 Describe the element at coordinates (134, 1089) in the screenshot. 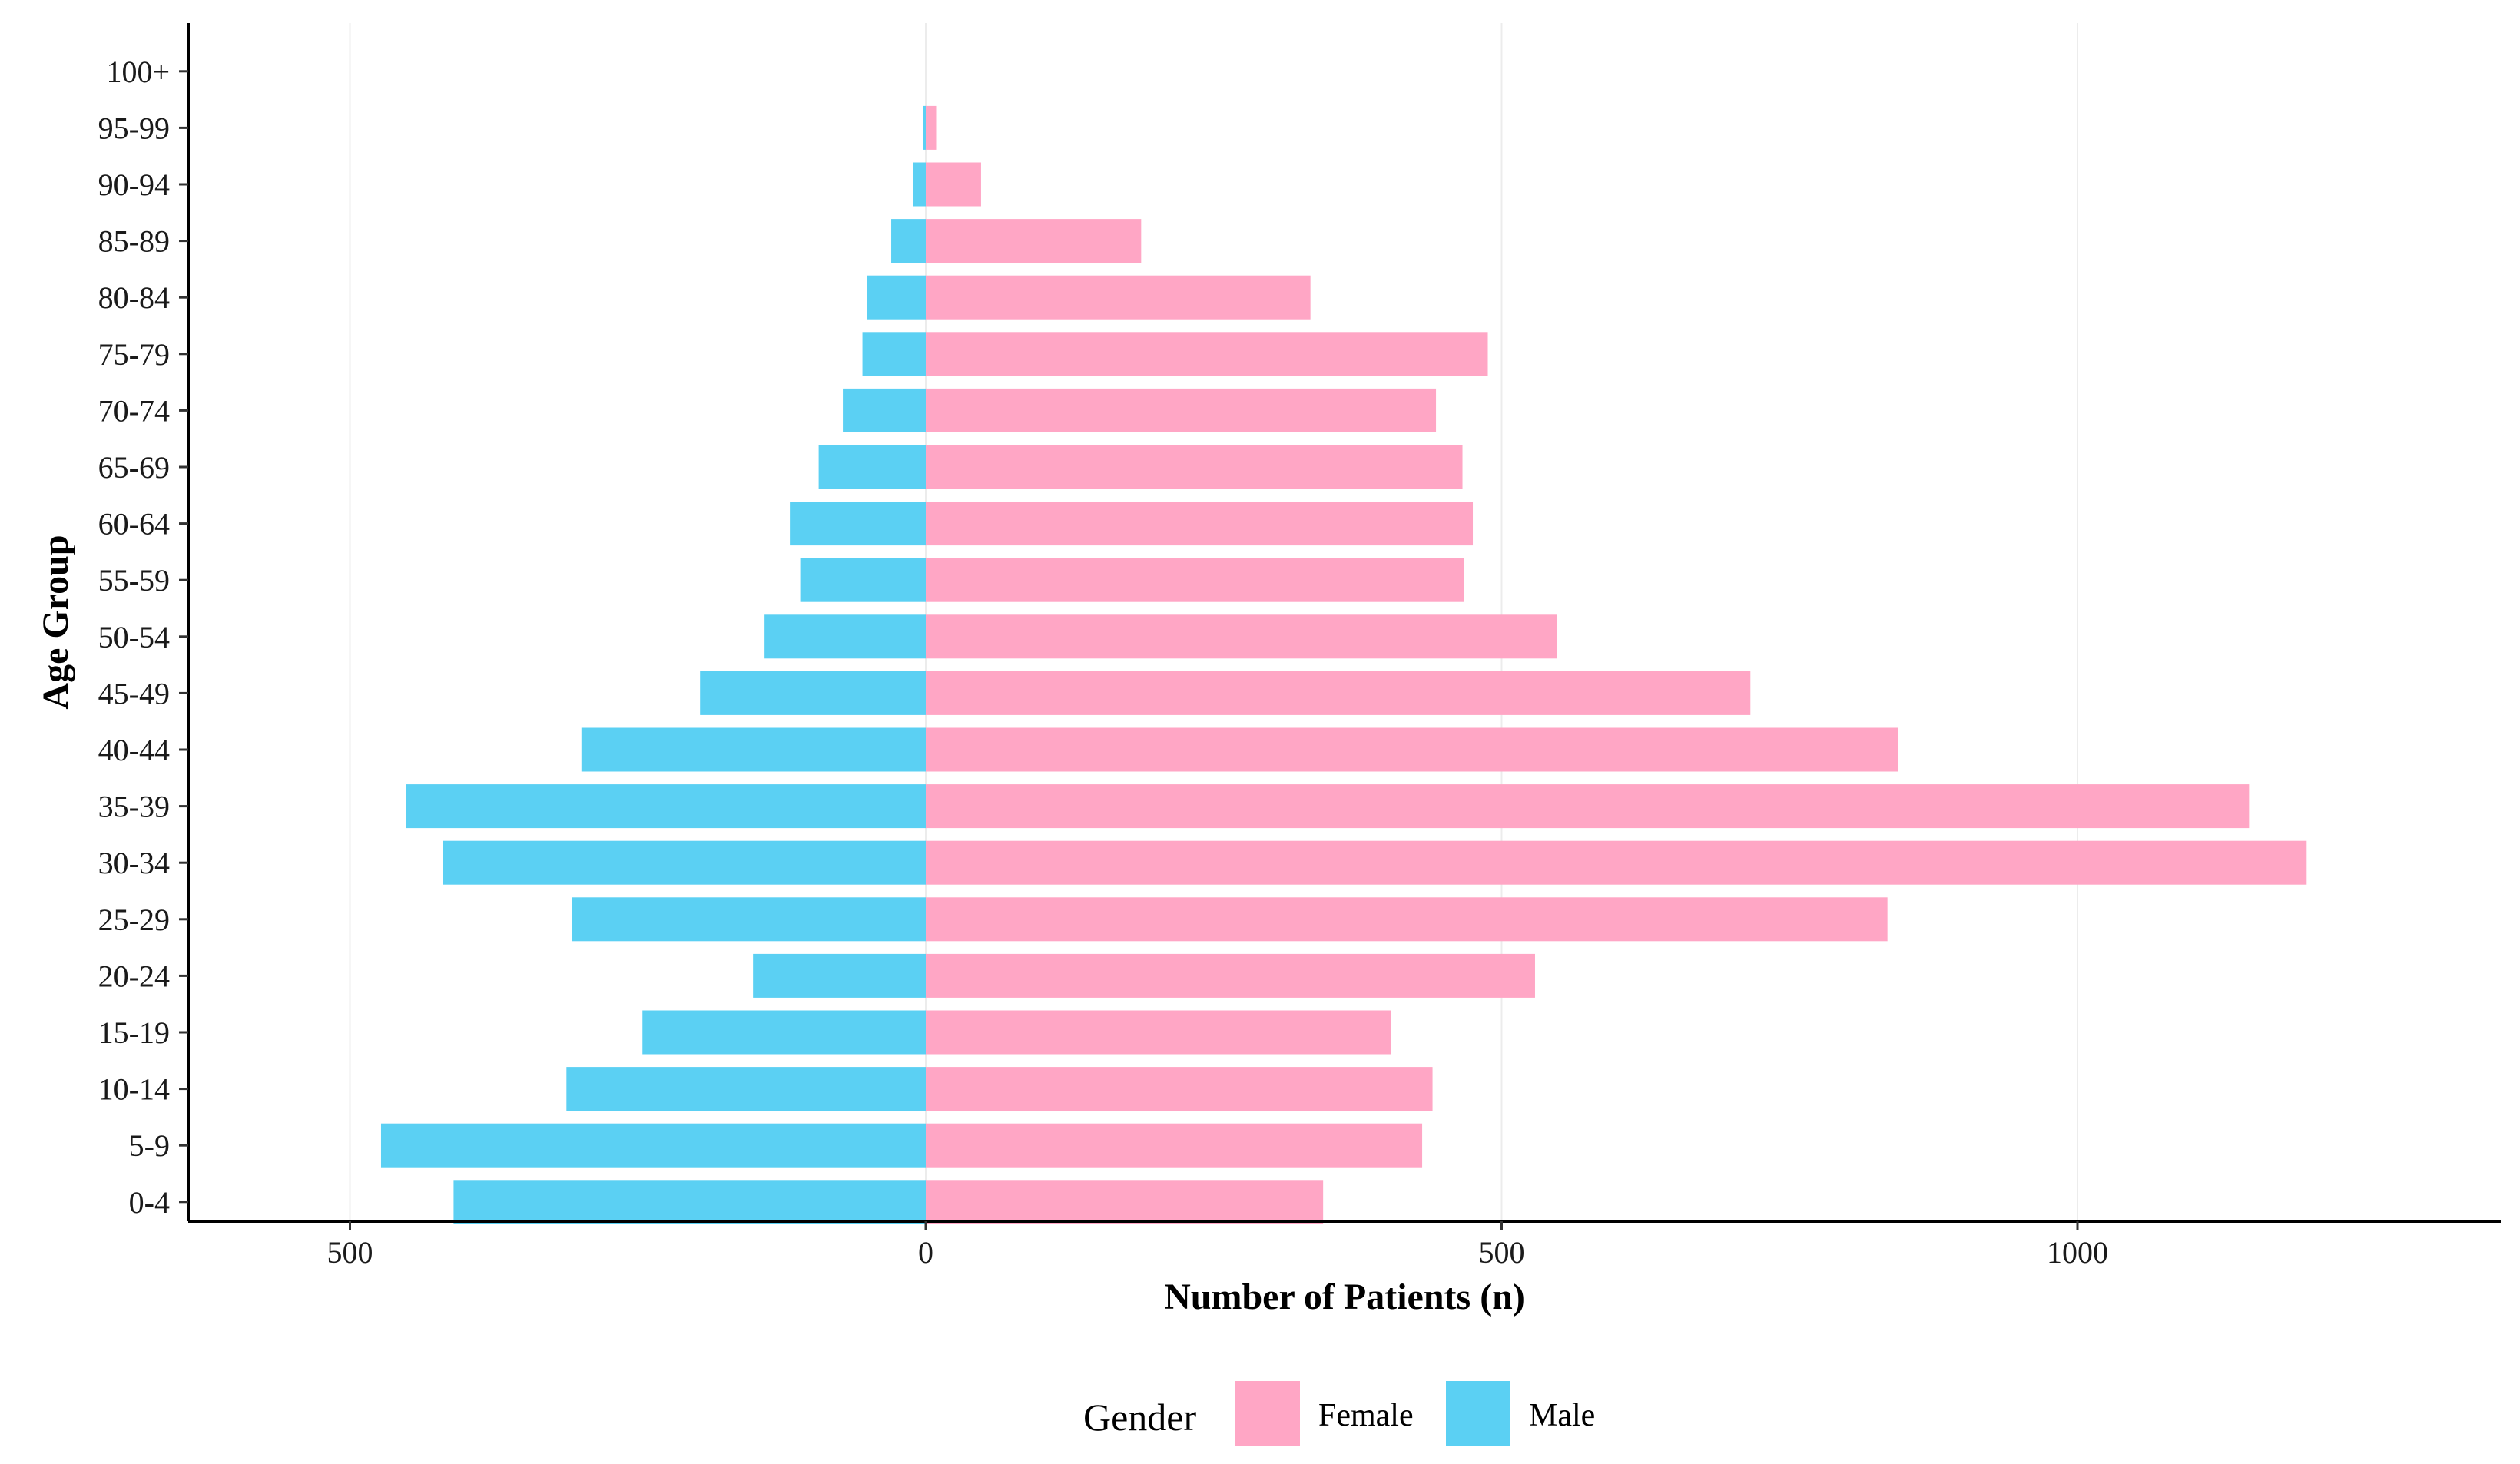

I see `y-tick-label: 10-14` at that location.